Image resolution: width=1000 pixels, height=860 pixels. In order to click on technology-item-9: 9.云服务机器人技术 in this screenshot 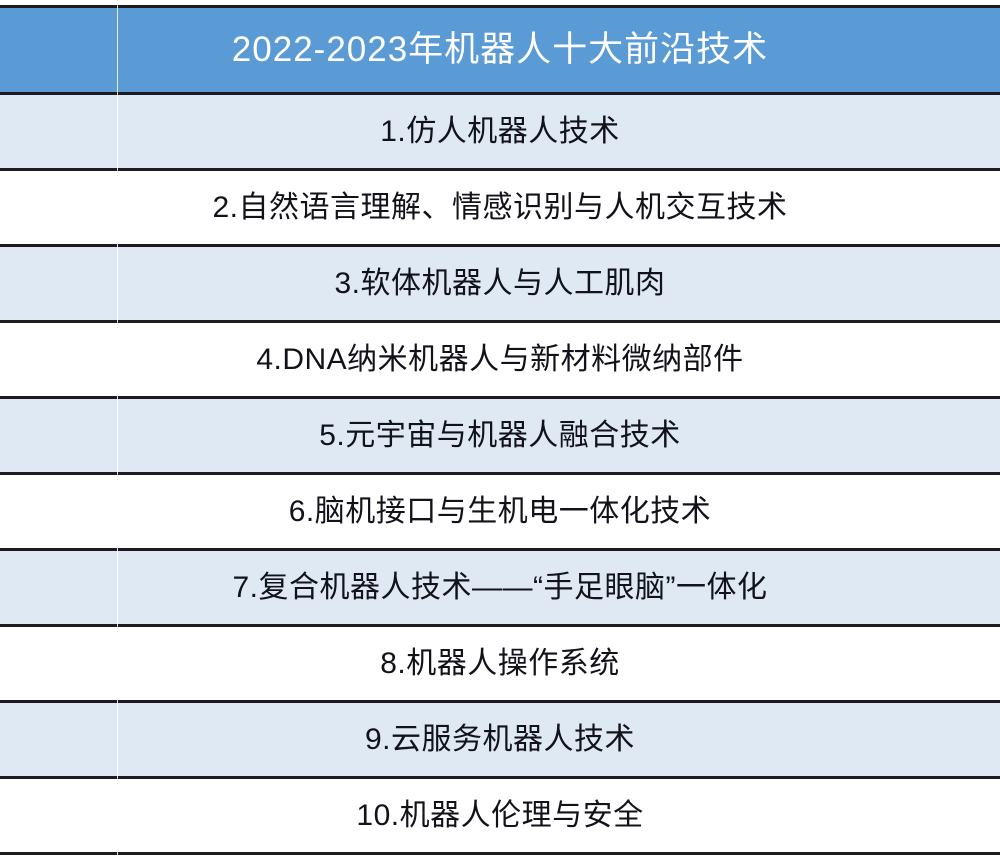, I will do `click(500, 739)`.